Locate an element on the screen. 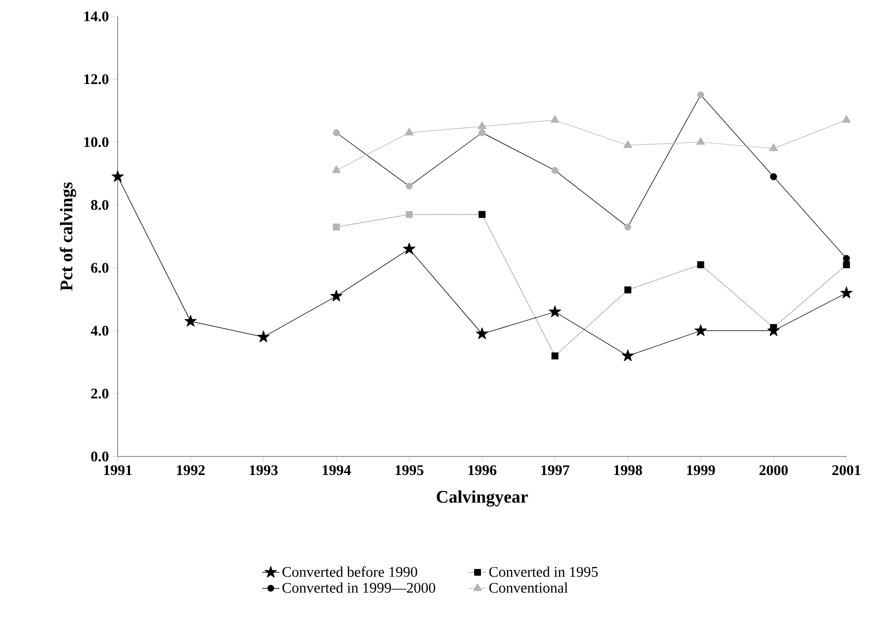 This screenshot has height=628, width=871. x-axis-title: Calvingyear is located at coordinates (482, 498).